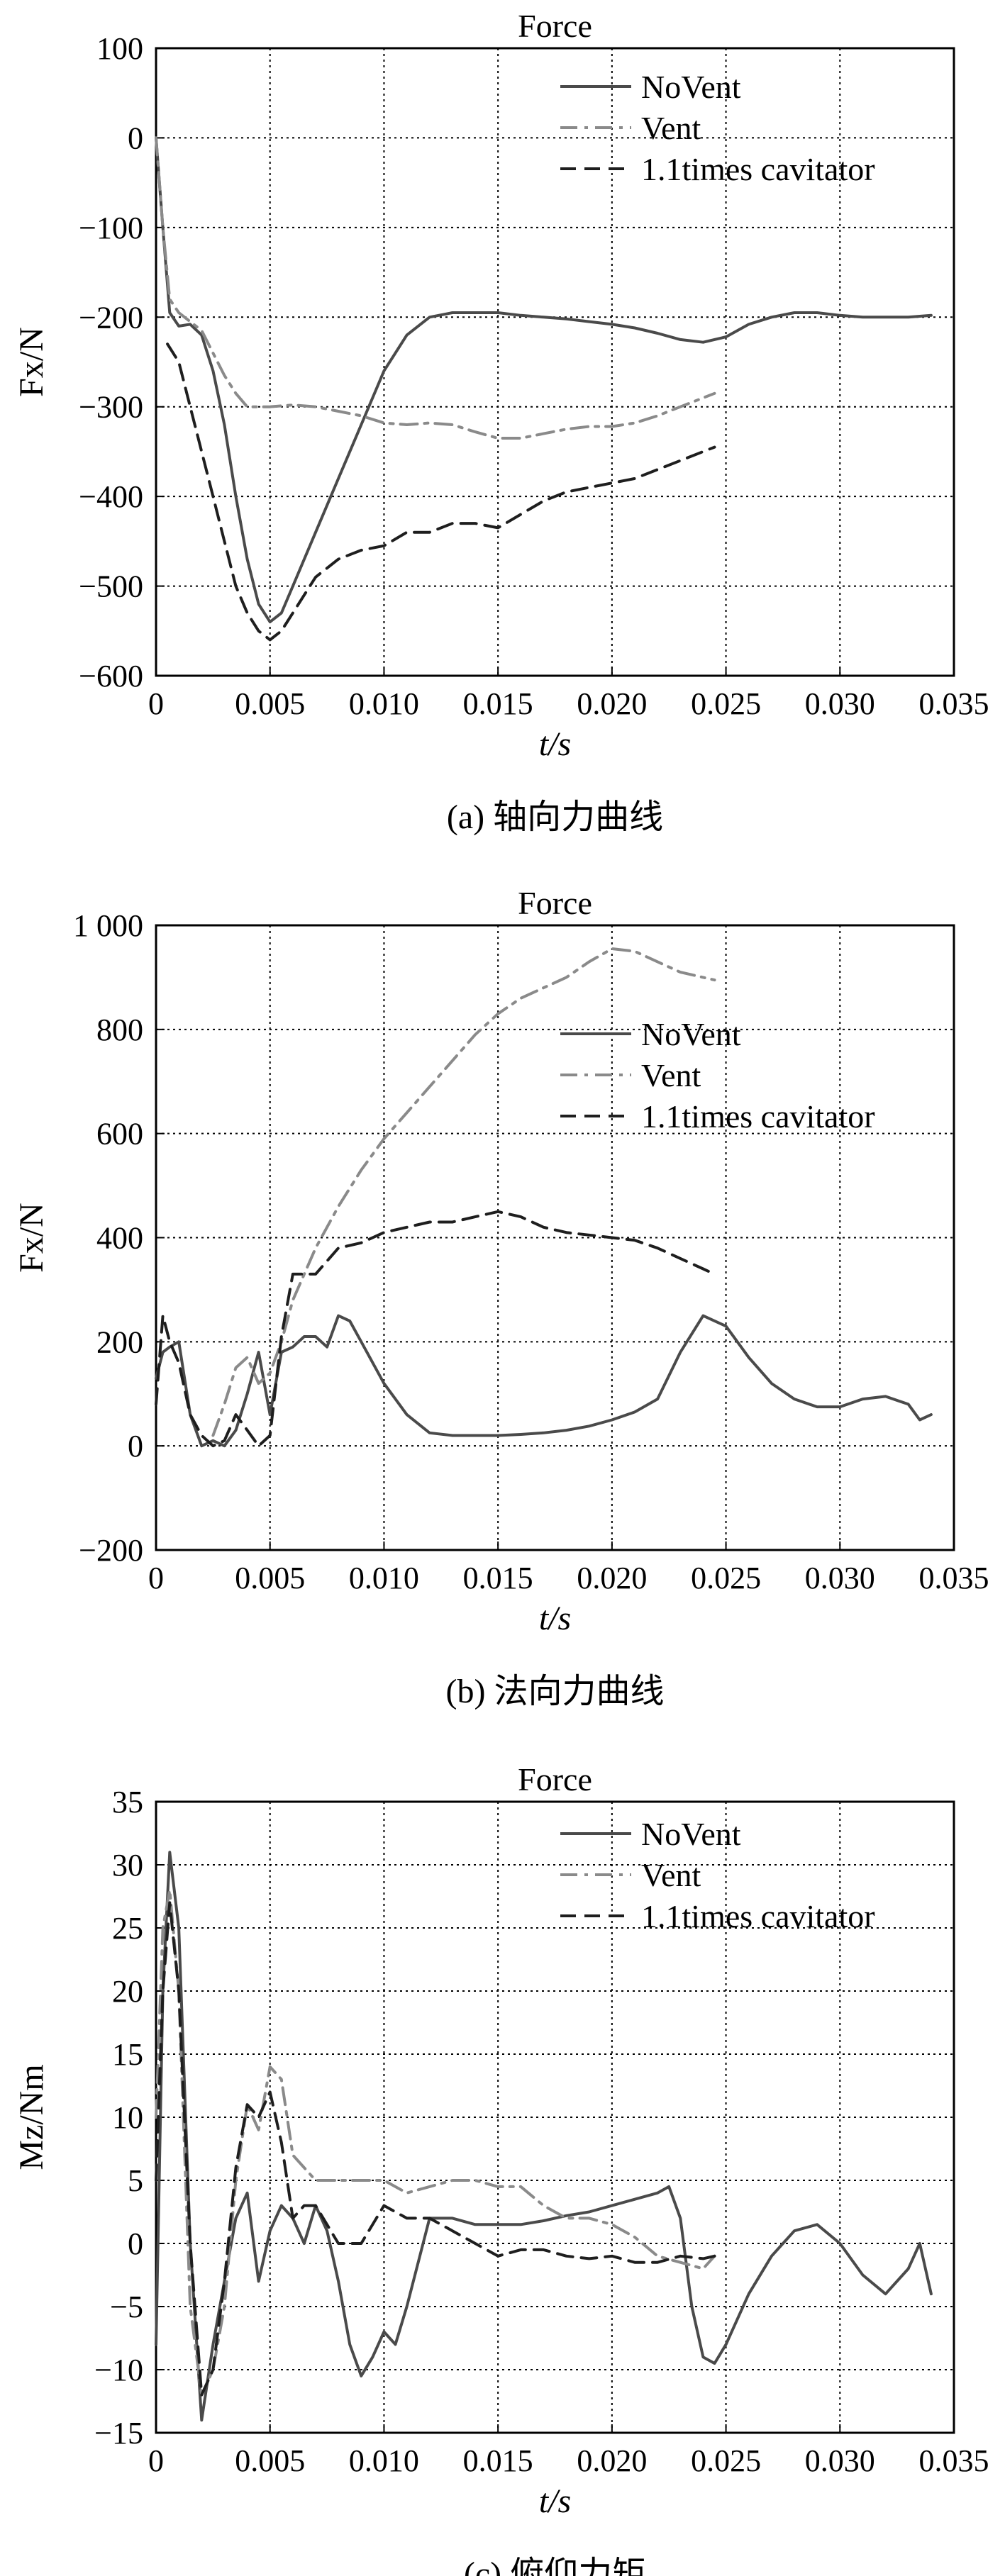 Image resolution: width=1005 pixels, height=2576 pixels. What do you see at coordinates (119, 2370) in the screenshot?
I see `y-tick-label: −10` at bounding box center [119, 2370].